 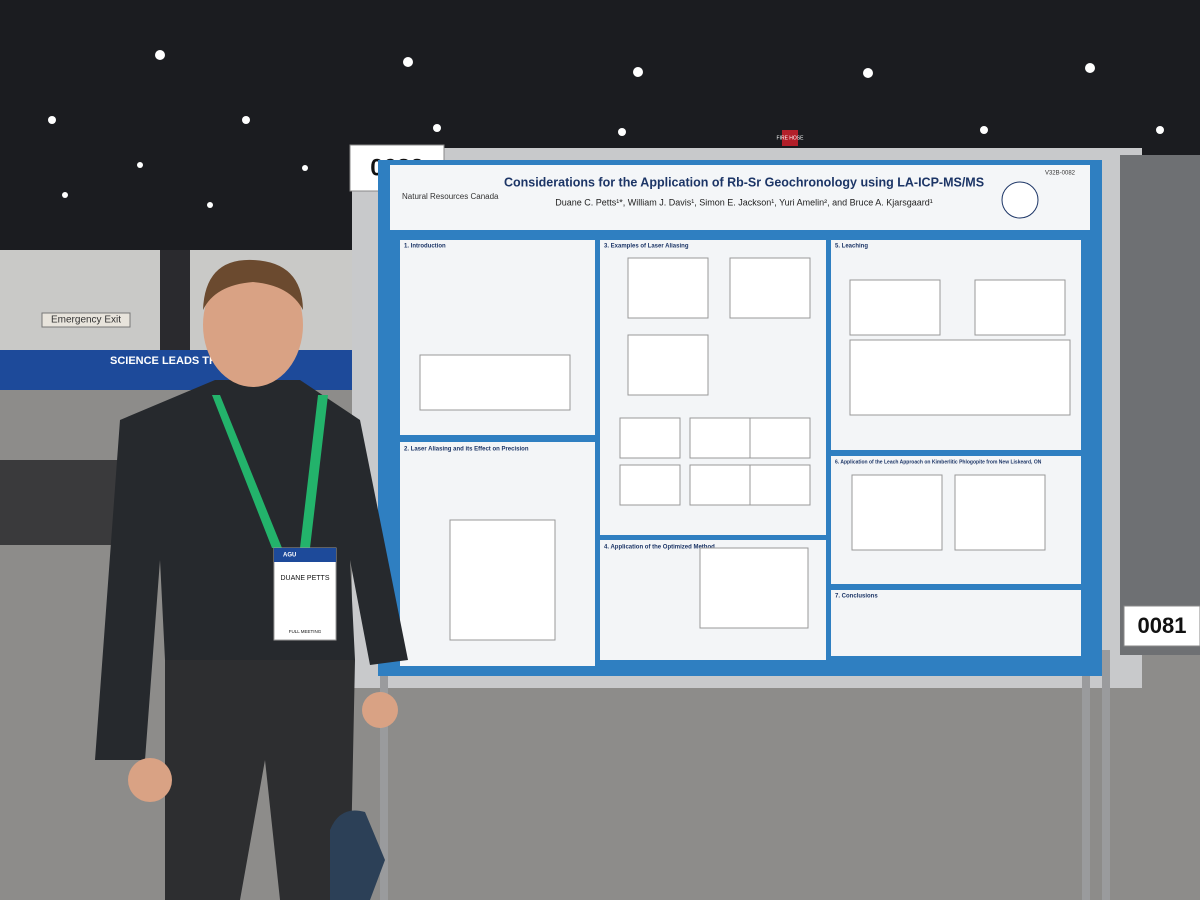 What do you see at coordinates (305, 631) in the screenshot?
I see `badge-type: FULL MEETING` at bounding box center [305, 631].